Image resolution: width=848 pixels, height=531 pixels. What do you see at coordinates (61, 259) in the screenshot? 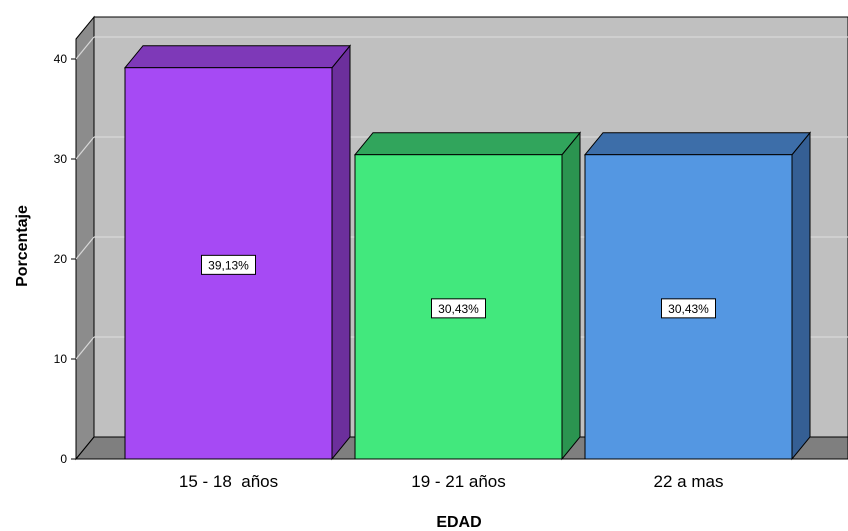
I see `y-tick-label: 20` at bounding box center [61, 259].